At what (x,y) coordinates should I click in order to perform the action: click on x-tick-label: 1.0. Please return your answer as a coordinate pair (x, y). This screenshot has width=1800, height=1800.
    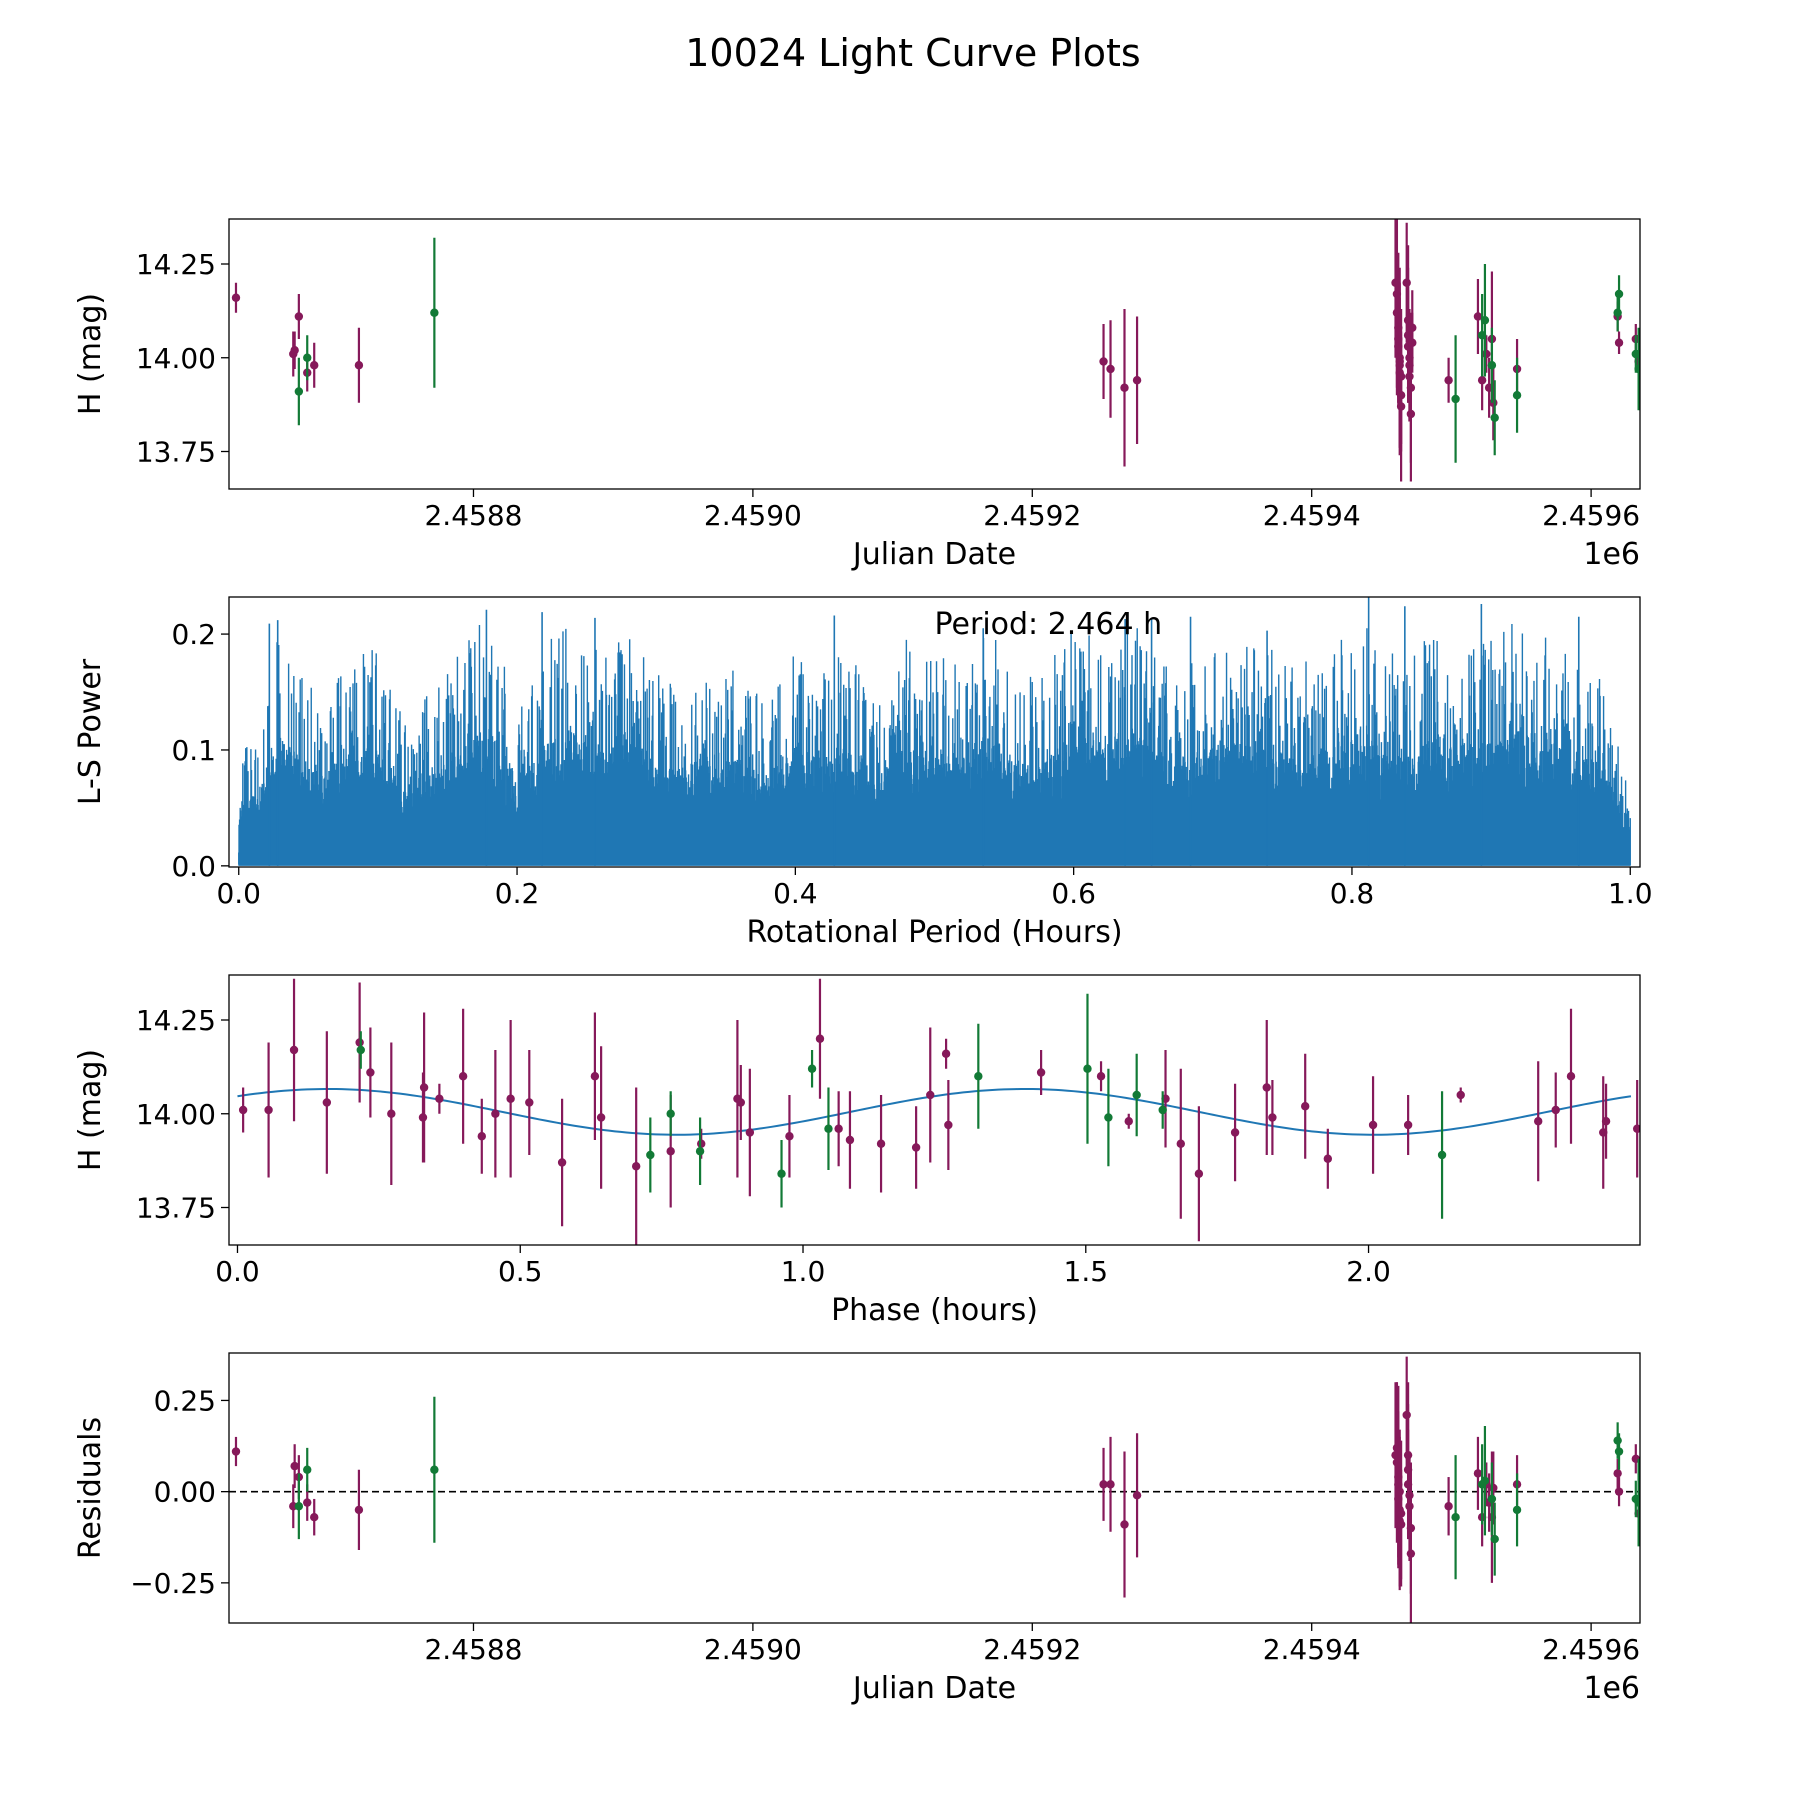
    Looking at the image, I should click on (803, 1271).